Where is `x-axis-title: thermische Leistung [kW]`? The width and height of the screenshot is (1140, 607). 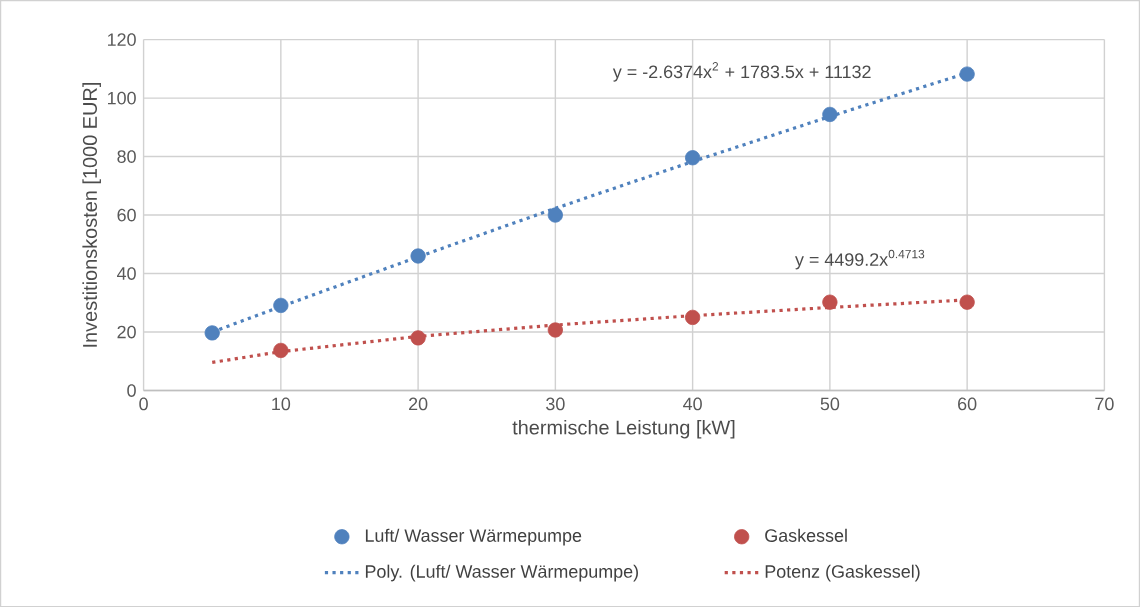
x-axis-title: thermische Leistung [kW] is located at coordinates (623, 429).